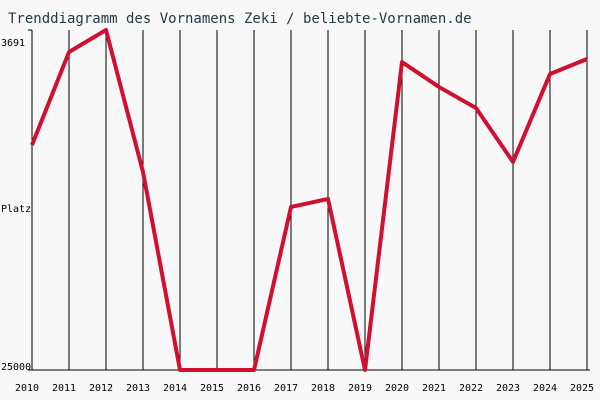 This screenshot has height=400, width=600. Describe the element at coordinates (508, 388) in the screenshot. I see `x-tick-label: 2023` at that location.